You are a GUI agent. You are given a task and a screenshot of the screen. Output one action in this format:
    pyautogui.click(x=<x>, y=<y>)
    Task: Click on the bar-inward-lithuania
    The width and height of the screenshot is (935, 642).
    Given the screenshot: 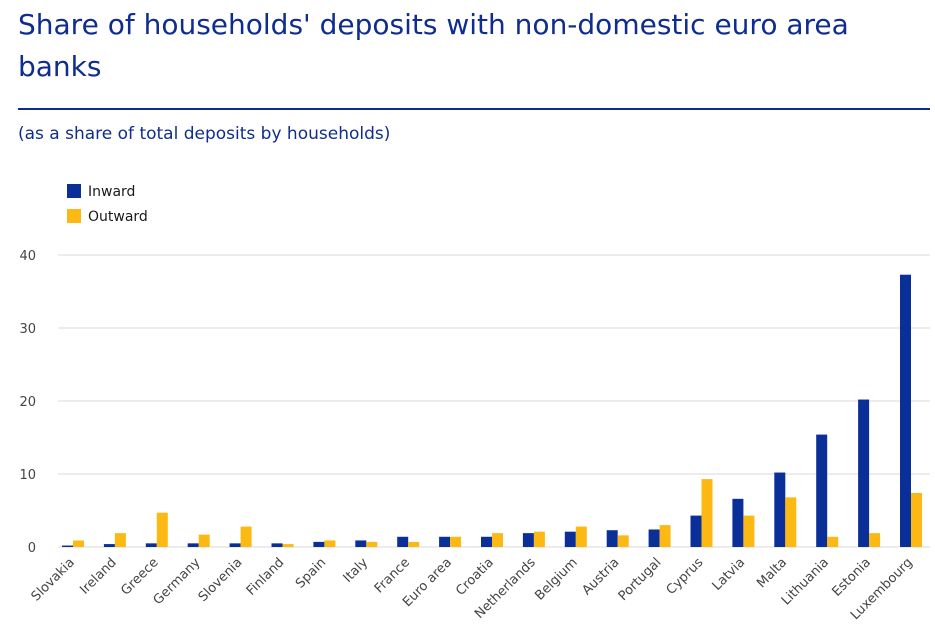 What is the action you would take?
    pyautogui.click(x=822, y=490)
    